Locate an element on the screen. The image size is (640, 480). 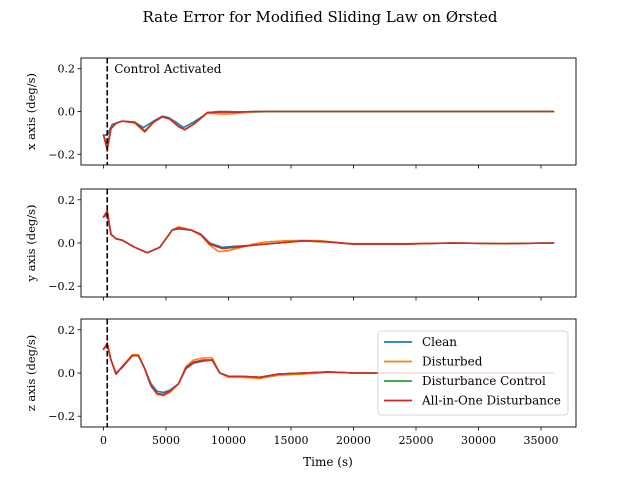
series-line-disturbance-control is located at coordinates (328, 129).